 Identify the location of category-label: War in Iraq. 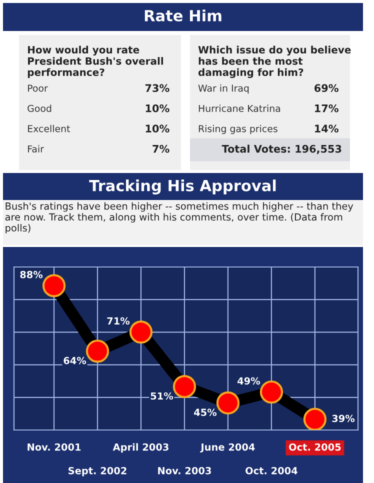
(223, 89).